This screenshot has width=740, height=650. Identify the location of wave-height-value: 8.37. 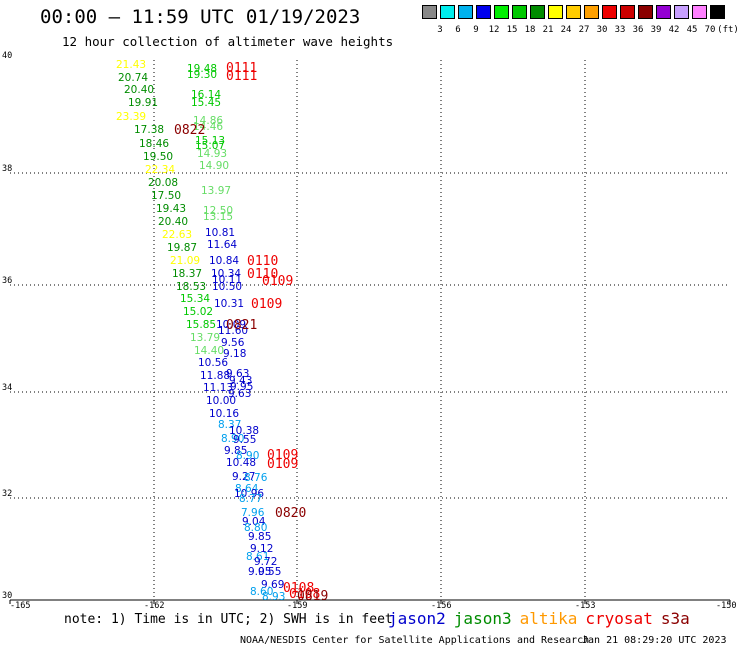
(230, 425).